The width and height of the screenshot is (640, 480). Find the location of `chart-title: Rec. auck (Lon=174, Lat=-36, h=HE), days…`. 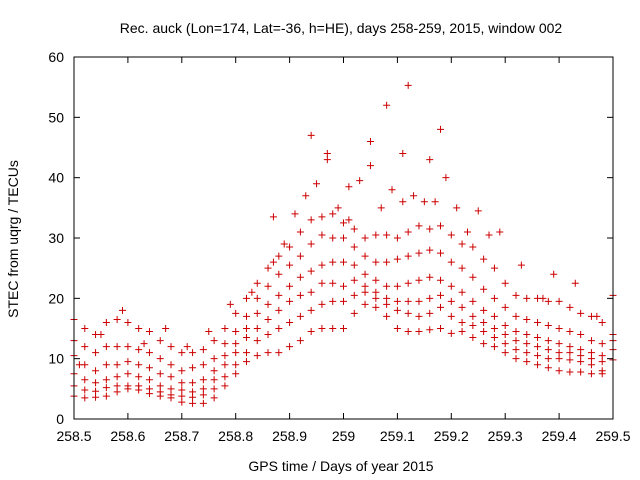

chart-title: Rec. auck (Lon=174, Lat=-36, h=HE), days… is located at coordinates (341, 28).